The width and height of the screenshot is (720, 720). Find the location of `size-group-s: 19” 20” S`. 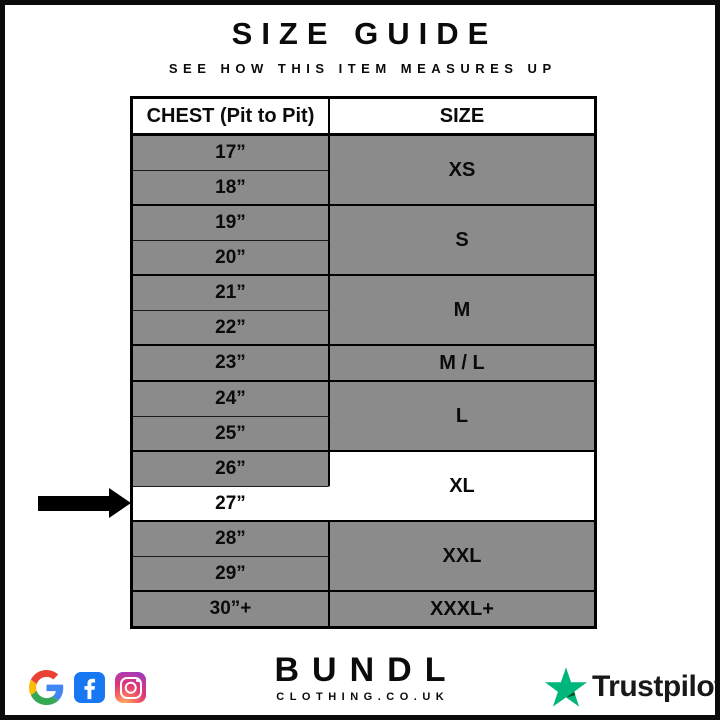

size-group-s: 19” 20” S is located at coordinates (363, 239).